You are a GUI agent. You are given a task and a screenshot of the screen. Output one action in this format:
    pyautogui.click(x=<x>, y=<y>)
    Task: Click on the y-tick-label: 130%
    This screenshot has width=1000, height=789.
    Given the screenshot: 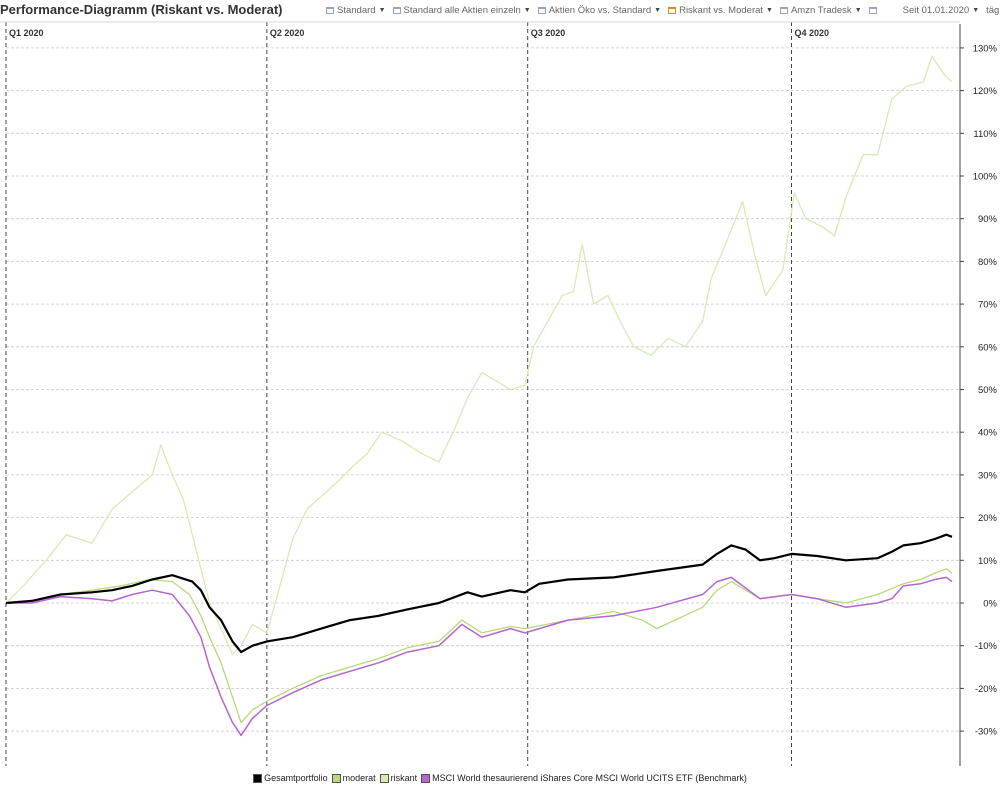 What is the action you would take?
    pyautogui.click(x=985, y=48)
    